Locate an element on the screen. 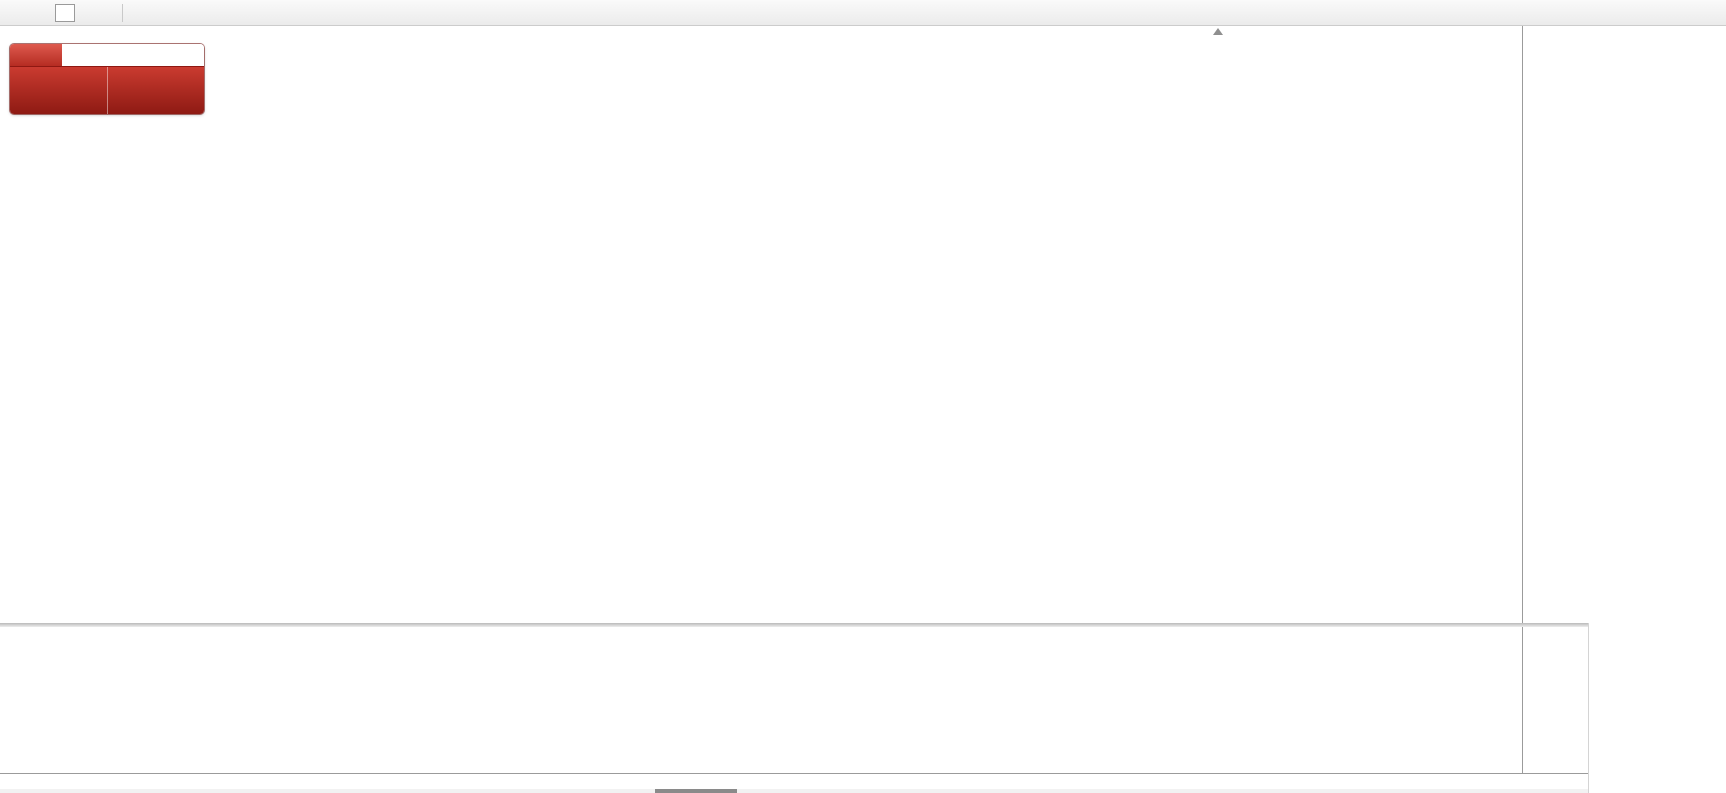 This screenshot has height=793, width=1726. volume-input is located at coordinates (133, 55).